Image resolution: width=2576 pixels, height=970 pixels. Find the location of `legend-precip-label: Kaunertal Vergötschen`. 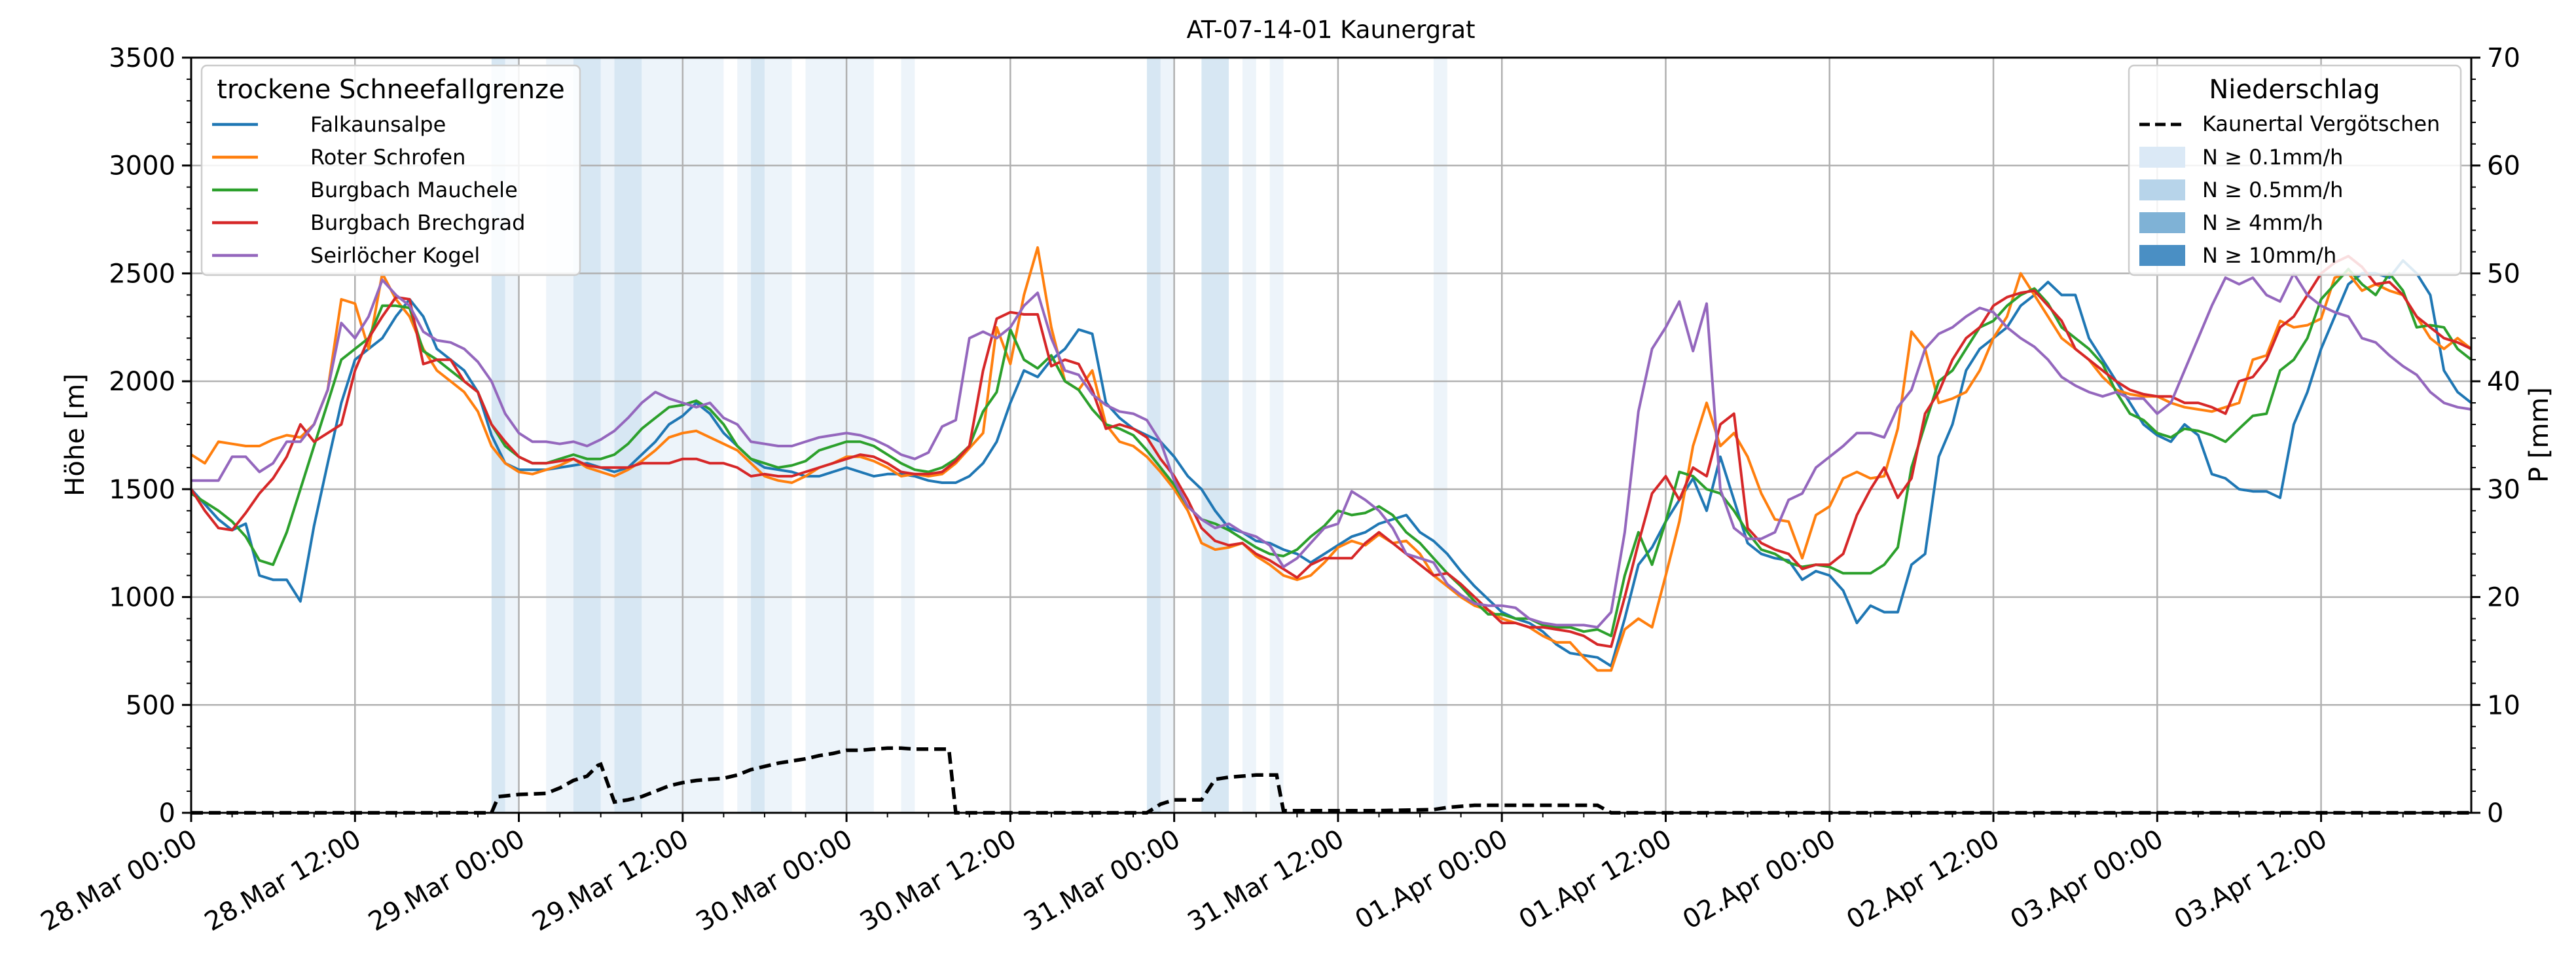

legend-precip-label: Kaunertal Vergötschen is located at coordinates (2321, 123).